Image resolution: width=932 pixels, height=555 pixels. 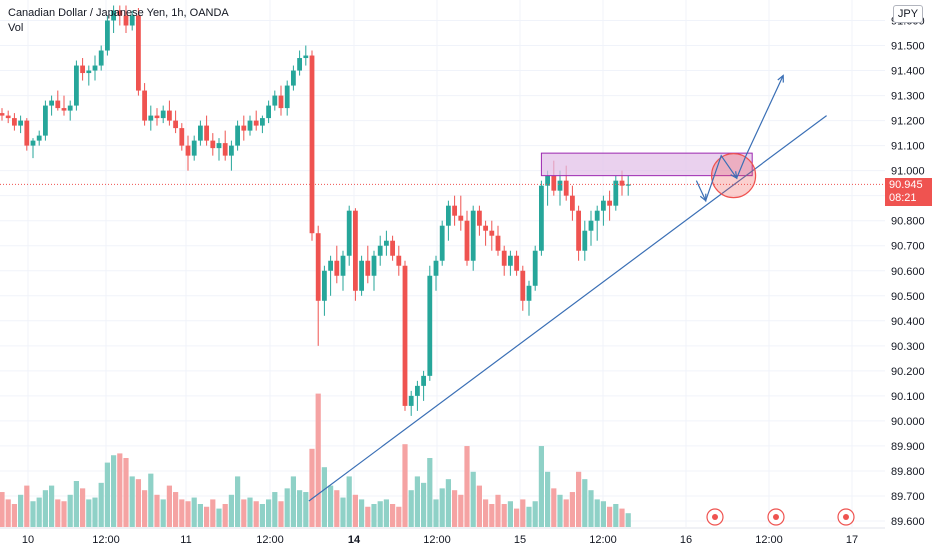 What do you see at coordinates (185, 540) in the screenshot?
I see `x-tick-label: 11` at bounding box center [185, 540].